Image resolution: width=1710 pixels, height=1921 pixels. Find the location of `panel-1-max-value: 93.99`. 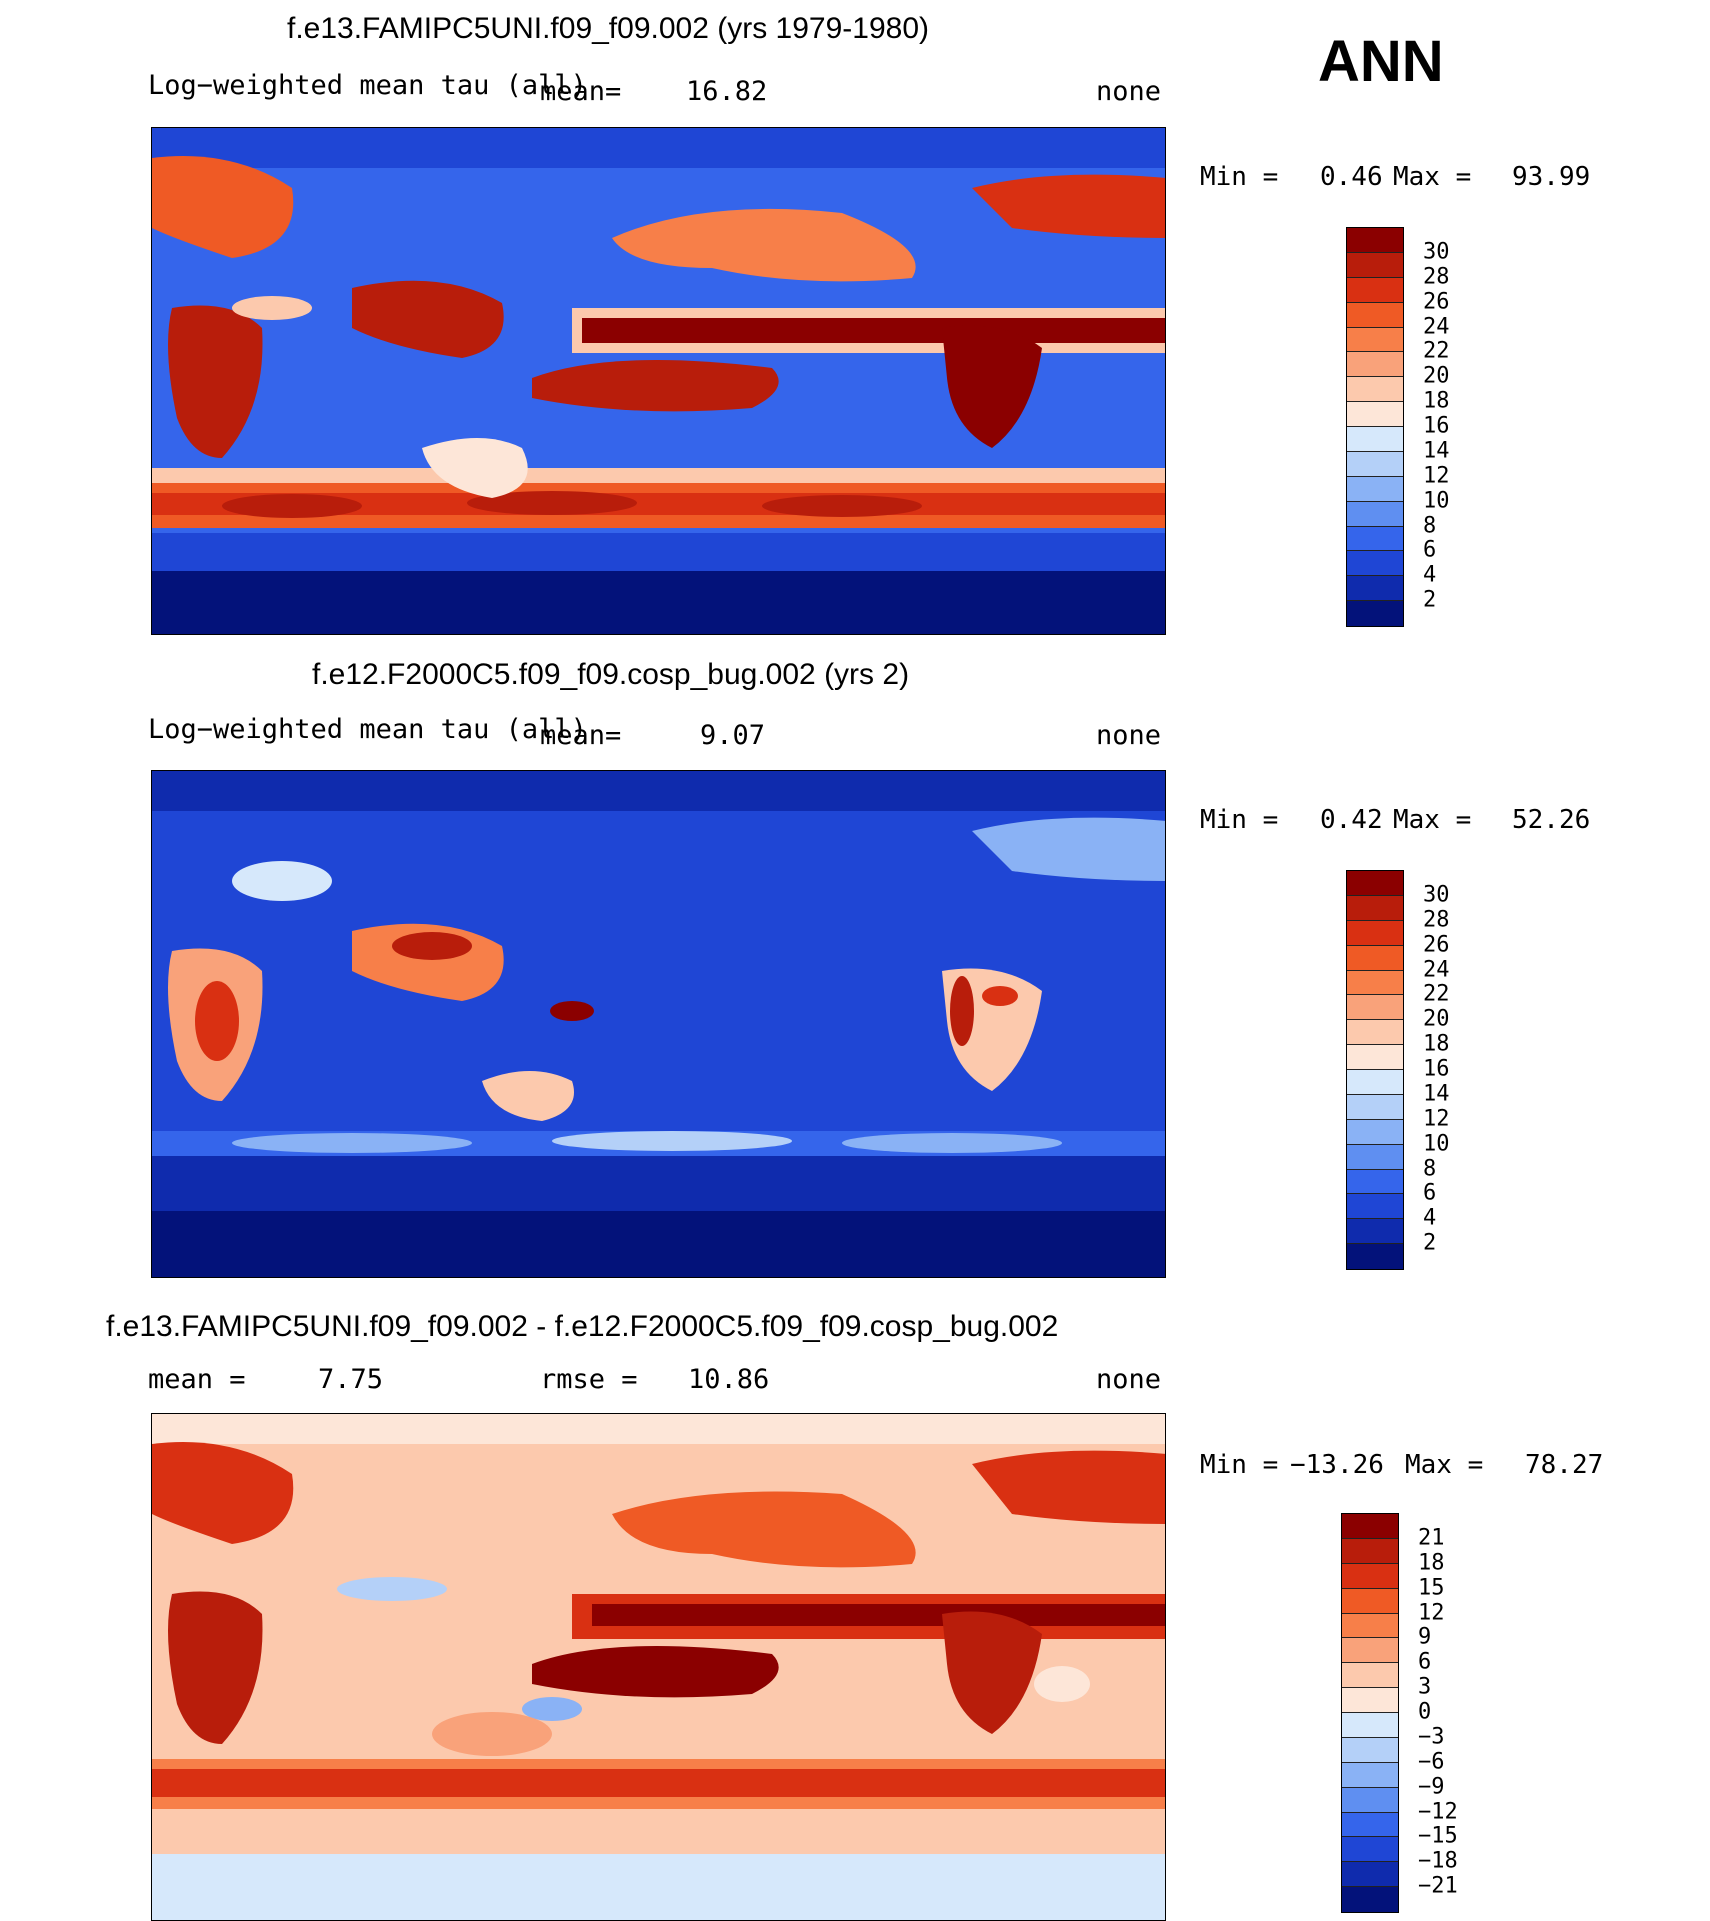

panel-1-max-value: 93.99 is located at coordinates (1551, 177).